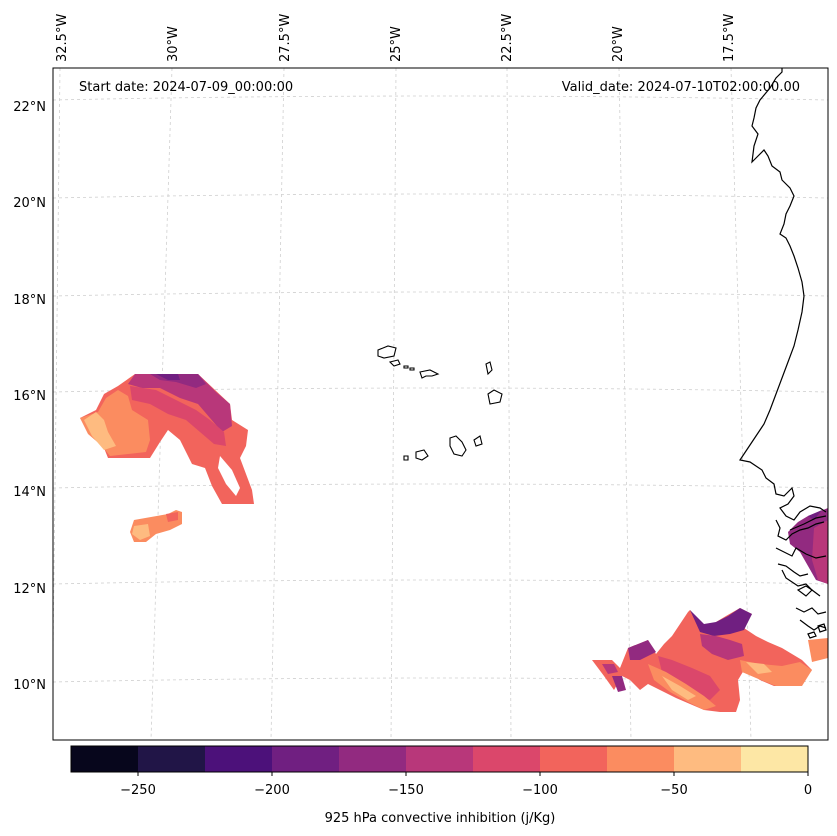  I want to click on lon-label-17-5w: 17.5°W, so click(729, 38).